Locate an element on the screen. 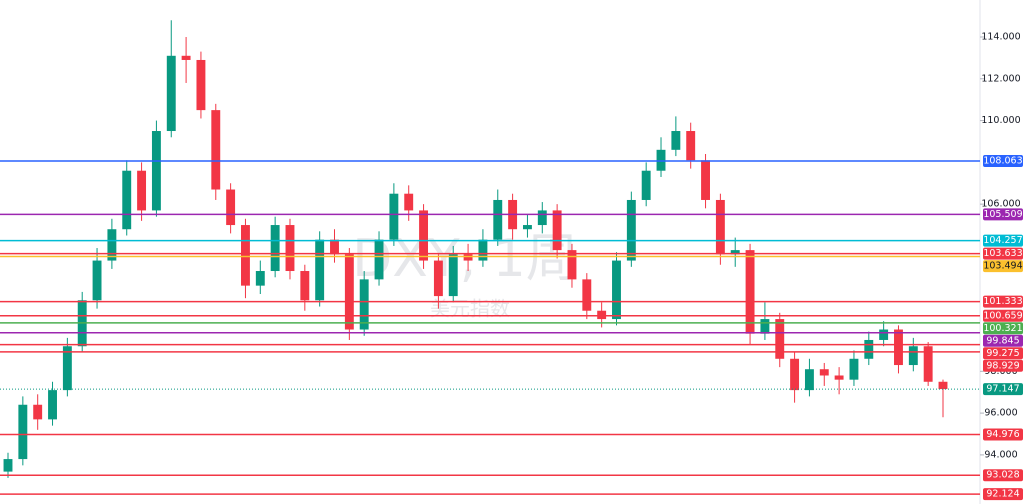 Image resolution: width=1024 pixels, height=504 pixels. level-label: 97.147 is located at coordinates (1002, 389).